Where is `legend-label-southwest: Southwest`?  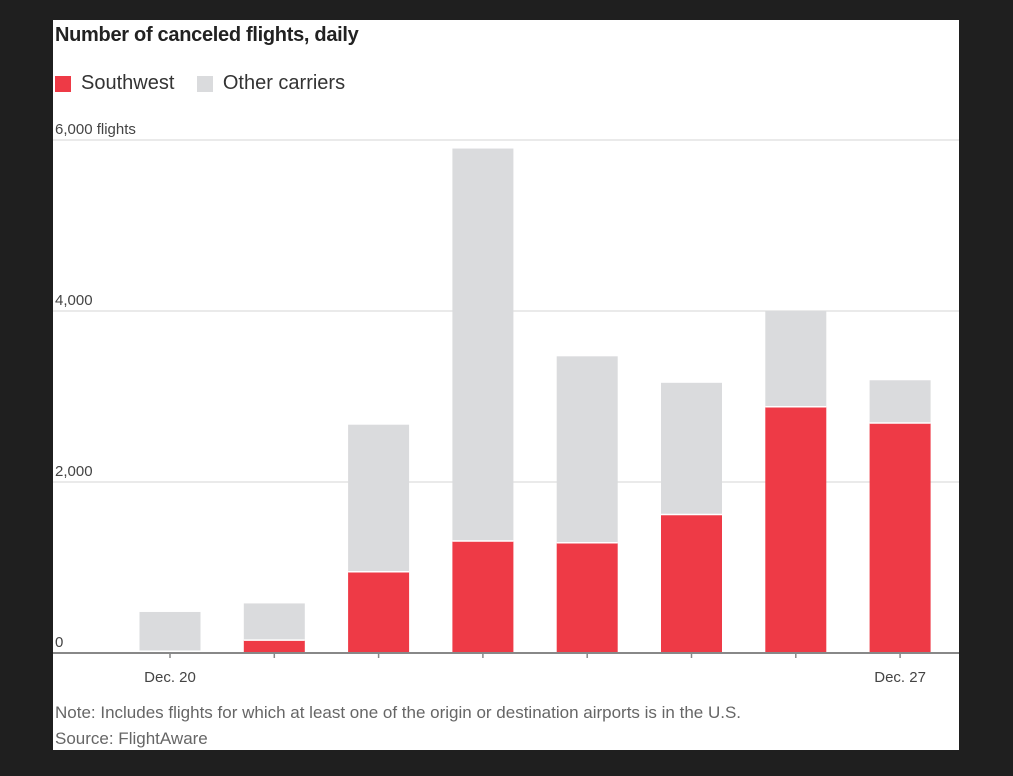
legend-label-southwest: Southwest is located at coordinates (128, 83).